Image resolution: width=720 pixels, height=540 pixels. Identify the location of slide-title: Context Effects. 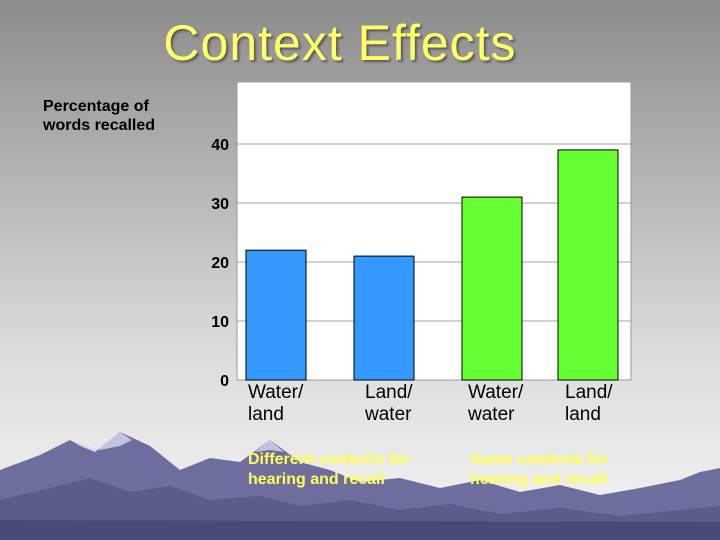
(340, 43).